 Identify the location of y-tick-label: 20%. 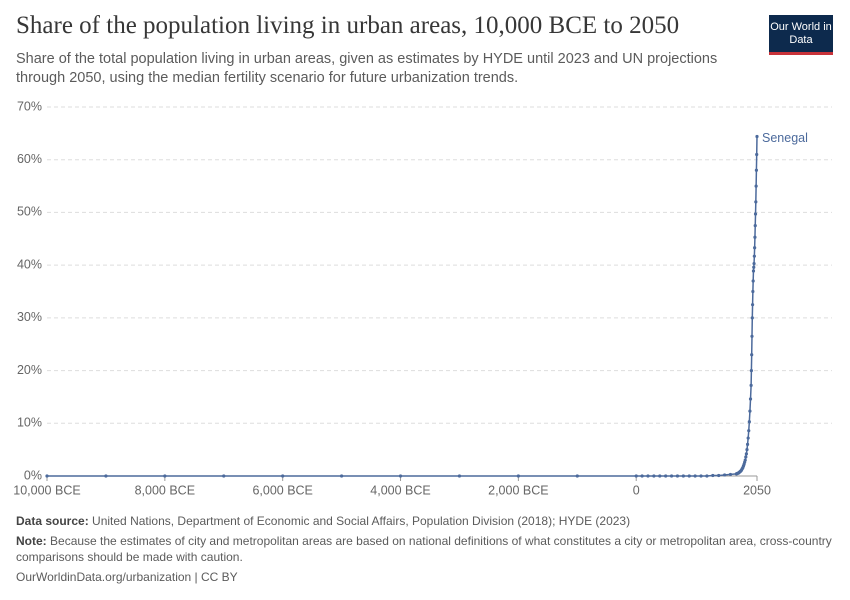
(29, 370).